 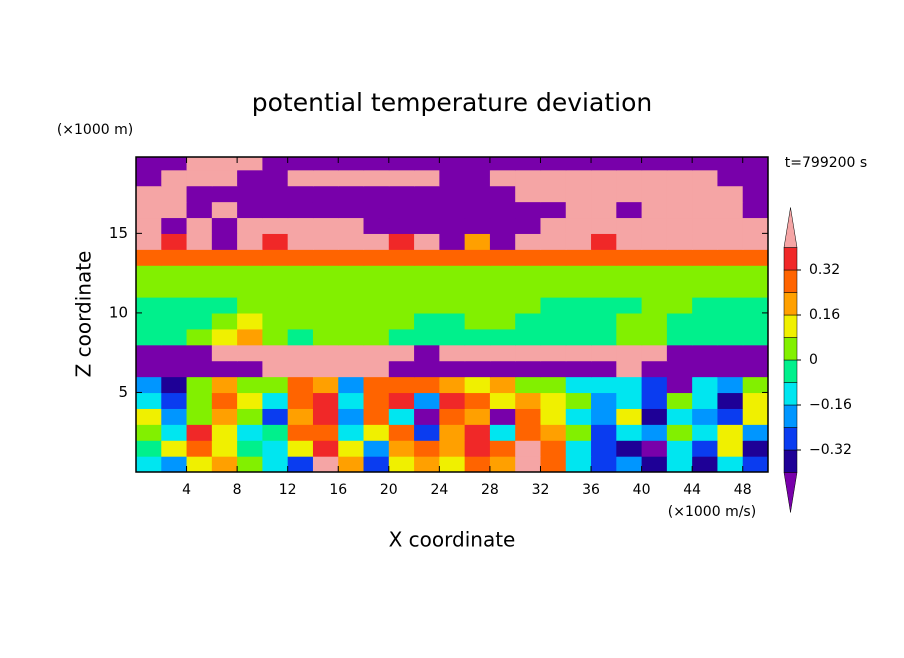 I want to click on x-tick-label: 44, so click(x=692, y=490).